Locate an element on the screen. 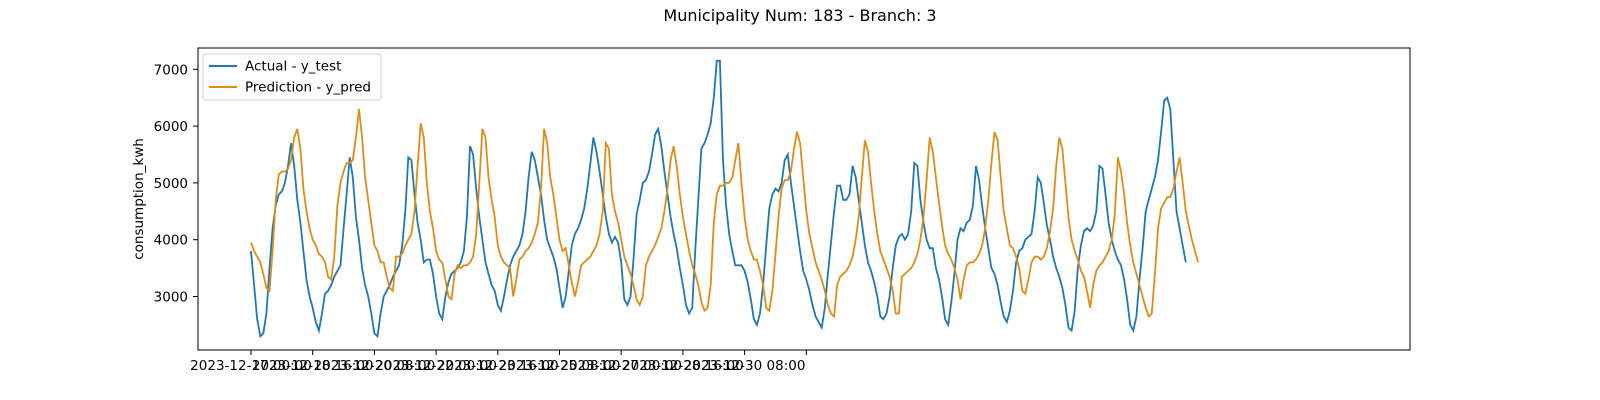  legend-label-prediction: Prediction - y_pred is located at coordinates (308, 88).